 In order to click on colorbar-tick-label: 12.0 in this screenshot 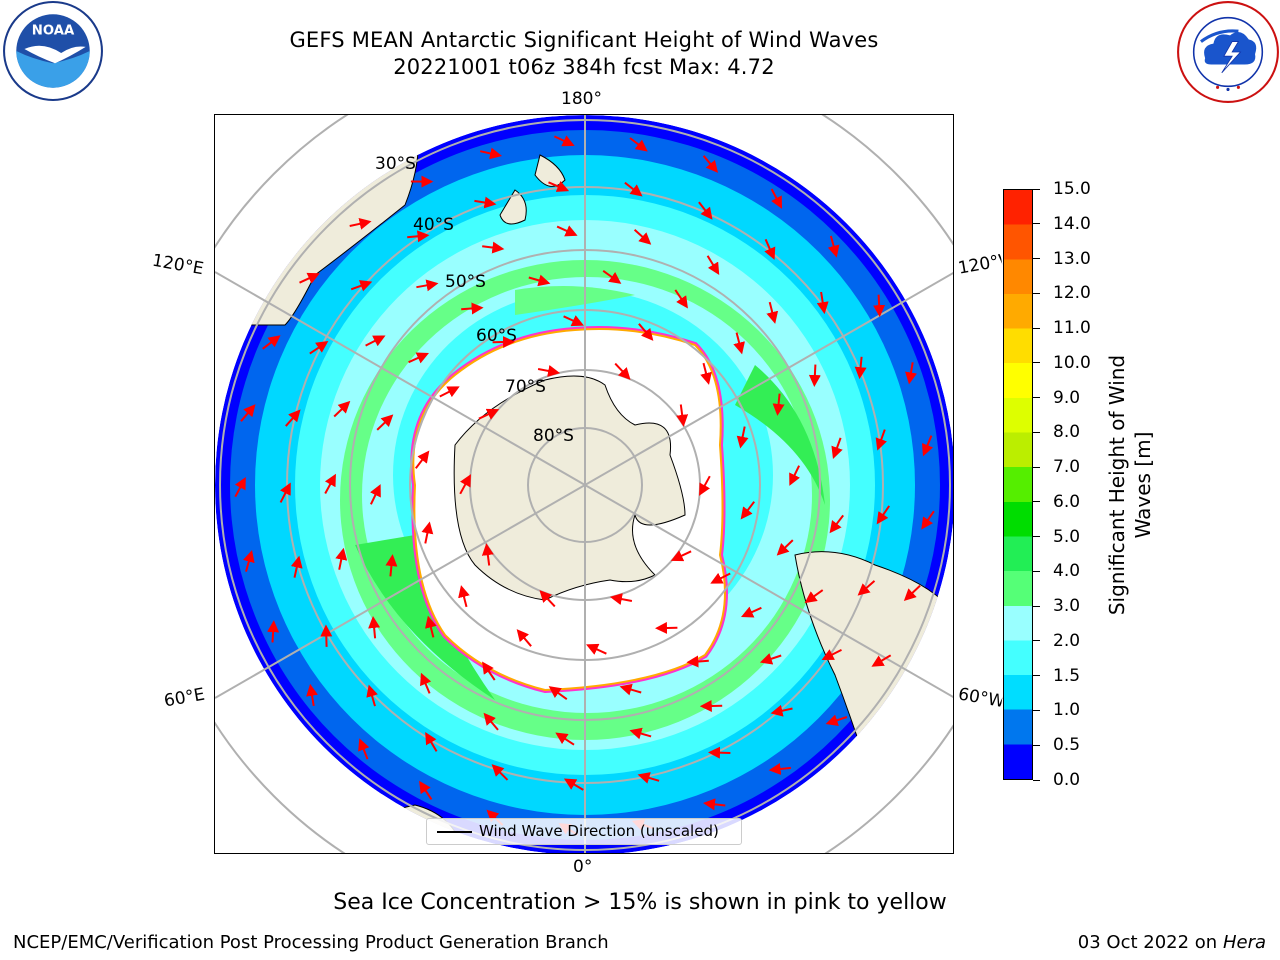, I will do `click(1072, 293)`.